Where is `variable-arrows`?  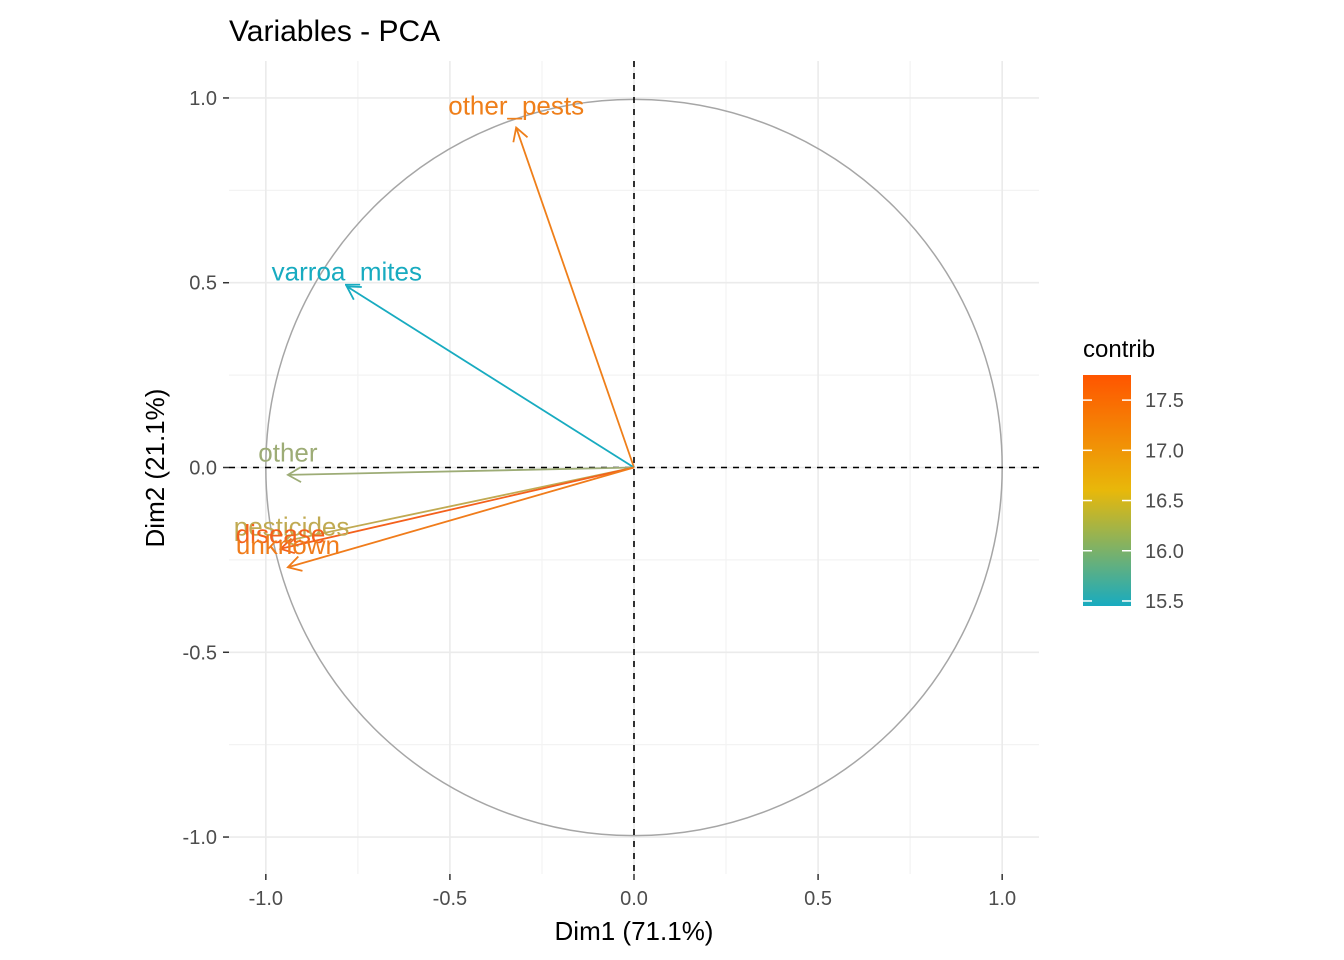
variable-arrows is located at coordinates (456, 348).